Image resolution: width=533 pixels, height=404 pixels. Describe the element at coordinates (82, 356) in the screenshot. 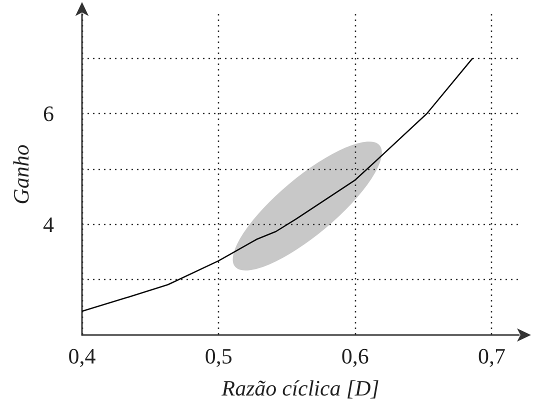

I see `x-tick-label: 0,4` at that location.